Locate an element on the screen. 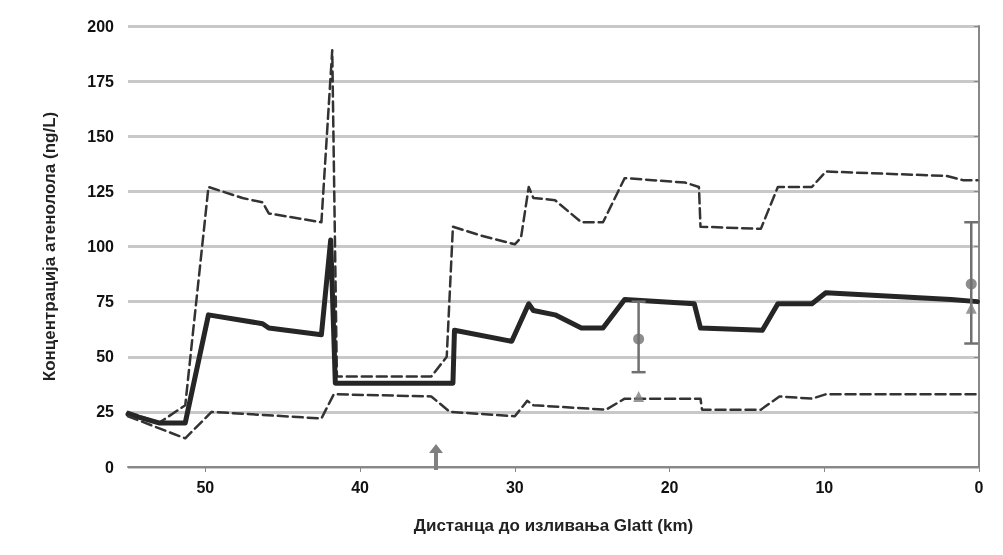  y-tick-label: 25 is located at coordinates (105, 412).